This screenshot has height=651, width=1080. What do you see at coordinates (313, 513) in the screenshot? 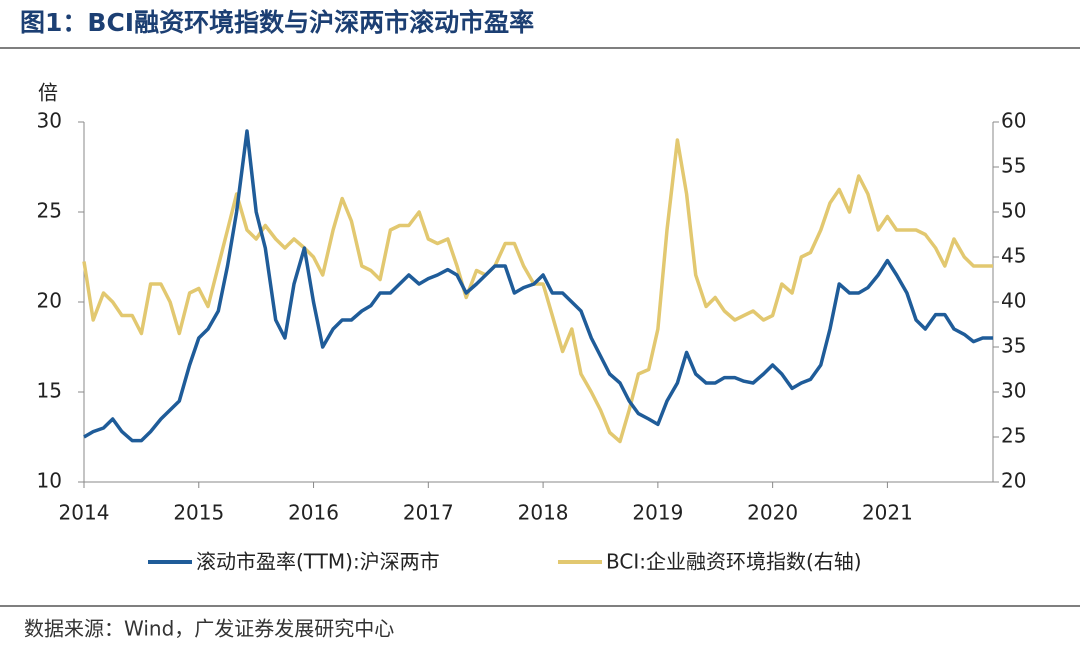
I see `x-tick-label: 2016` at bounding box center [313, 513].